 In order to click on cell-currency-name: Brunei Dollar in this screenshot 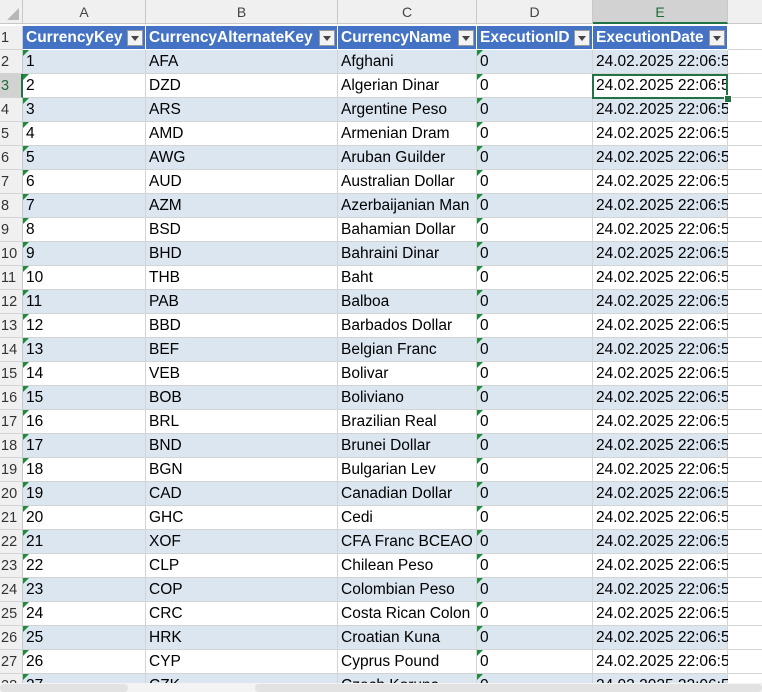, I will do `click(407, 446)`.